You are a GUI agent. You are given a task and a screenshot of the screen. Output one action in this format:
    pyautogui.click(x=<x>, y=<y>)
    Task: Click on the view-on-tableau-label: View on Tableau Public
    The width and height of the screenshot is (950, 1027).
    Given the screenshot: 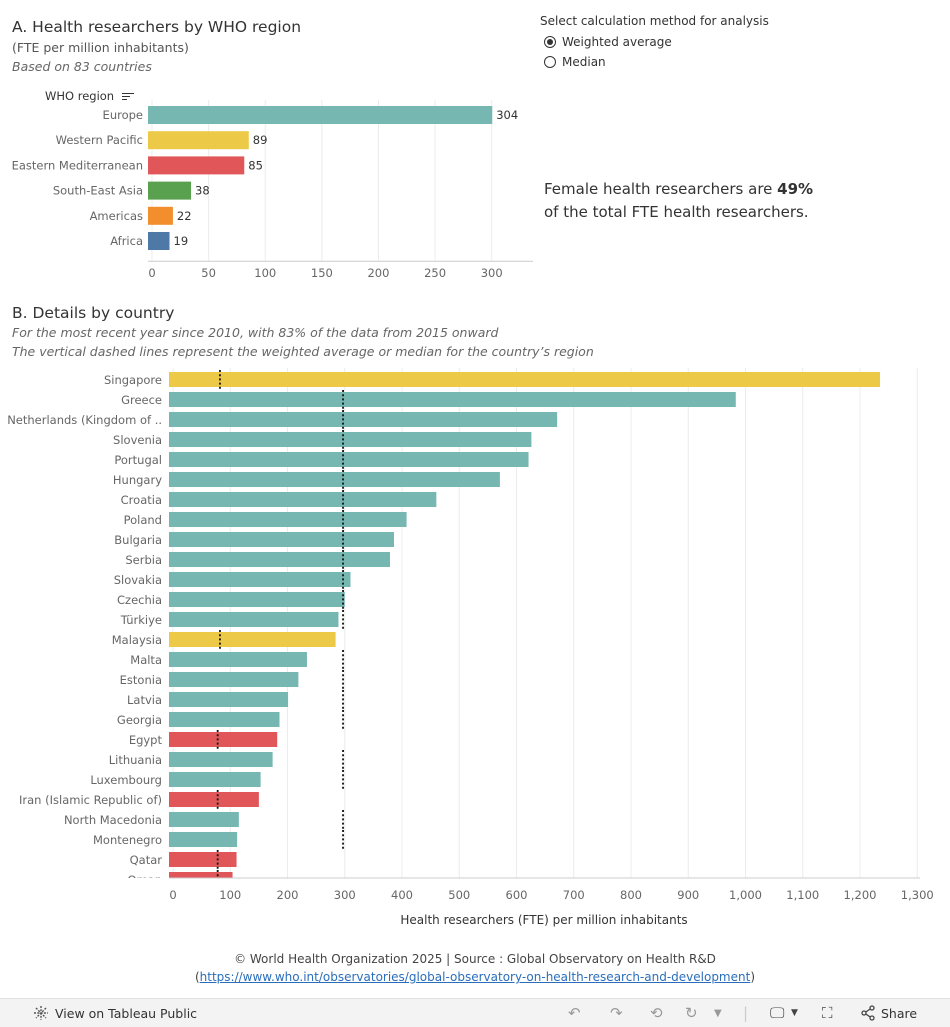 What is the action you would take?
    pyautogui.click(x=126, y=1013)
    